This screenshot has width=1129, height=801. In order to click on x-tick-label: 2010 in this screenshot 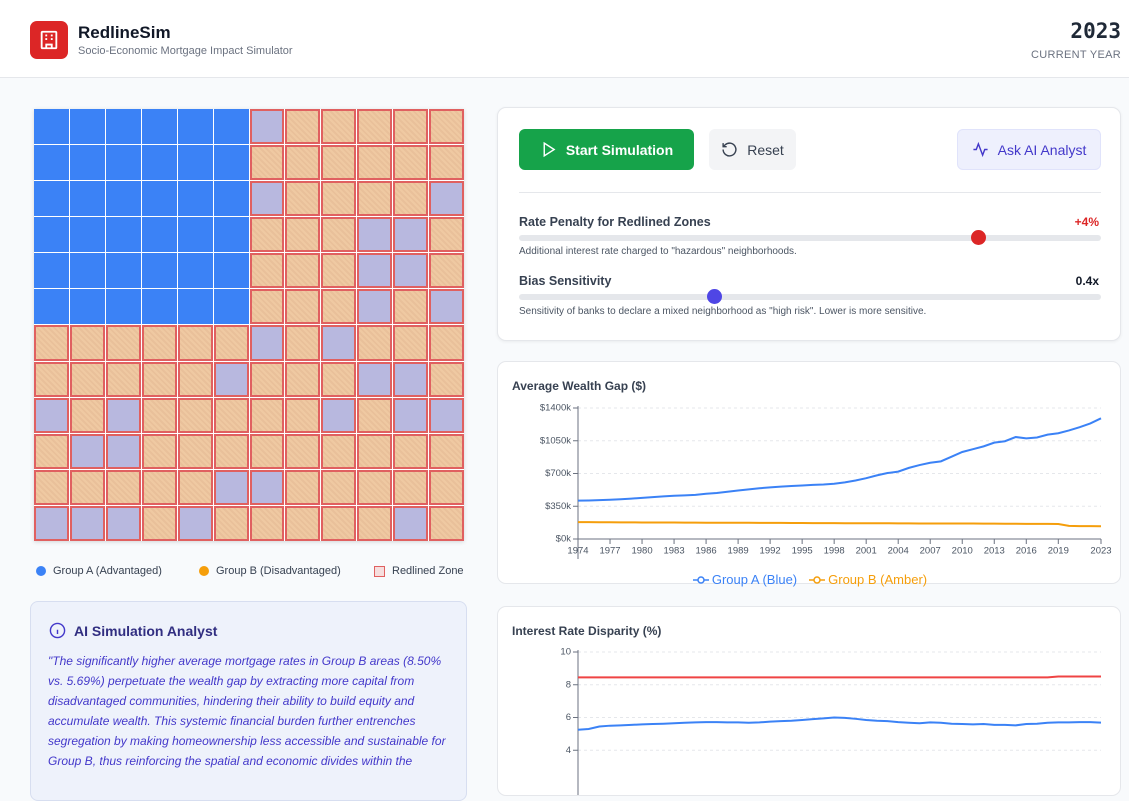, I will do `click(962, 551)`.